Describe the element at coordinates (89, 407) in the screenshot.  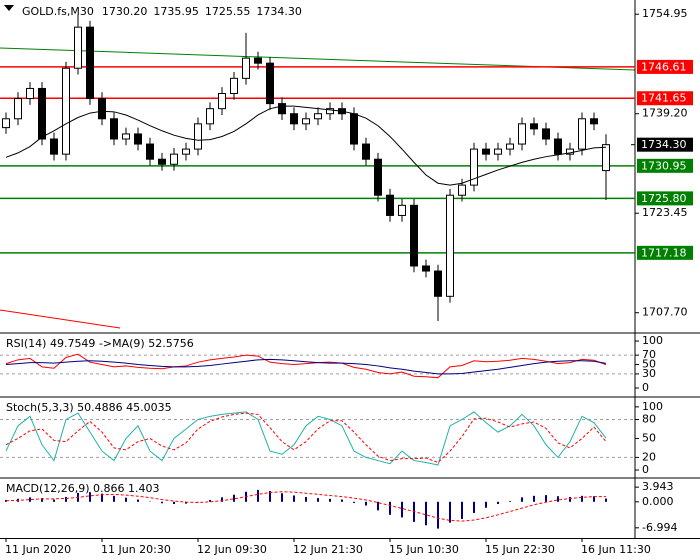
I see `indicator-title: Stoch(5,3,3) 50.4886 45.0035` at that location.